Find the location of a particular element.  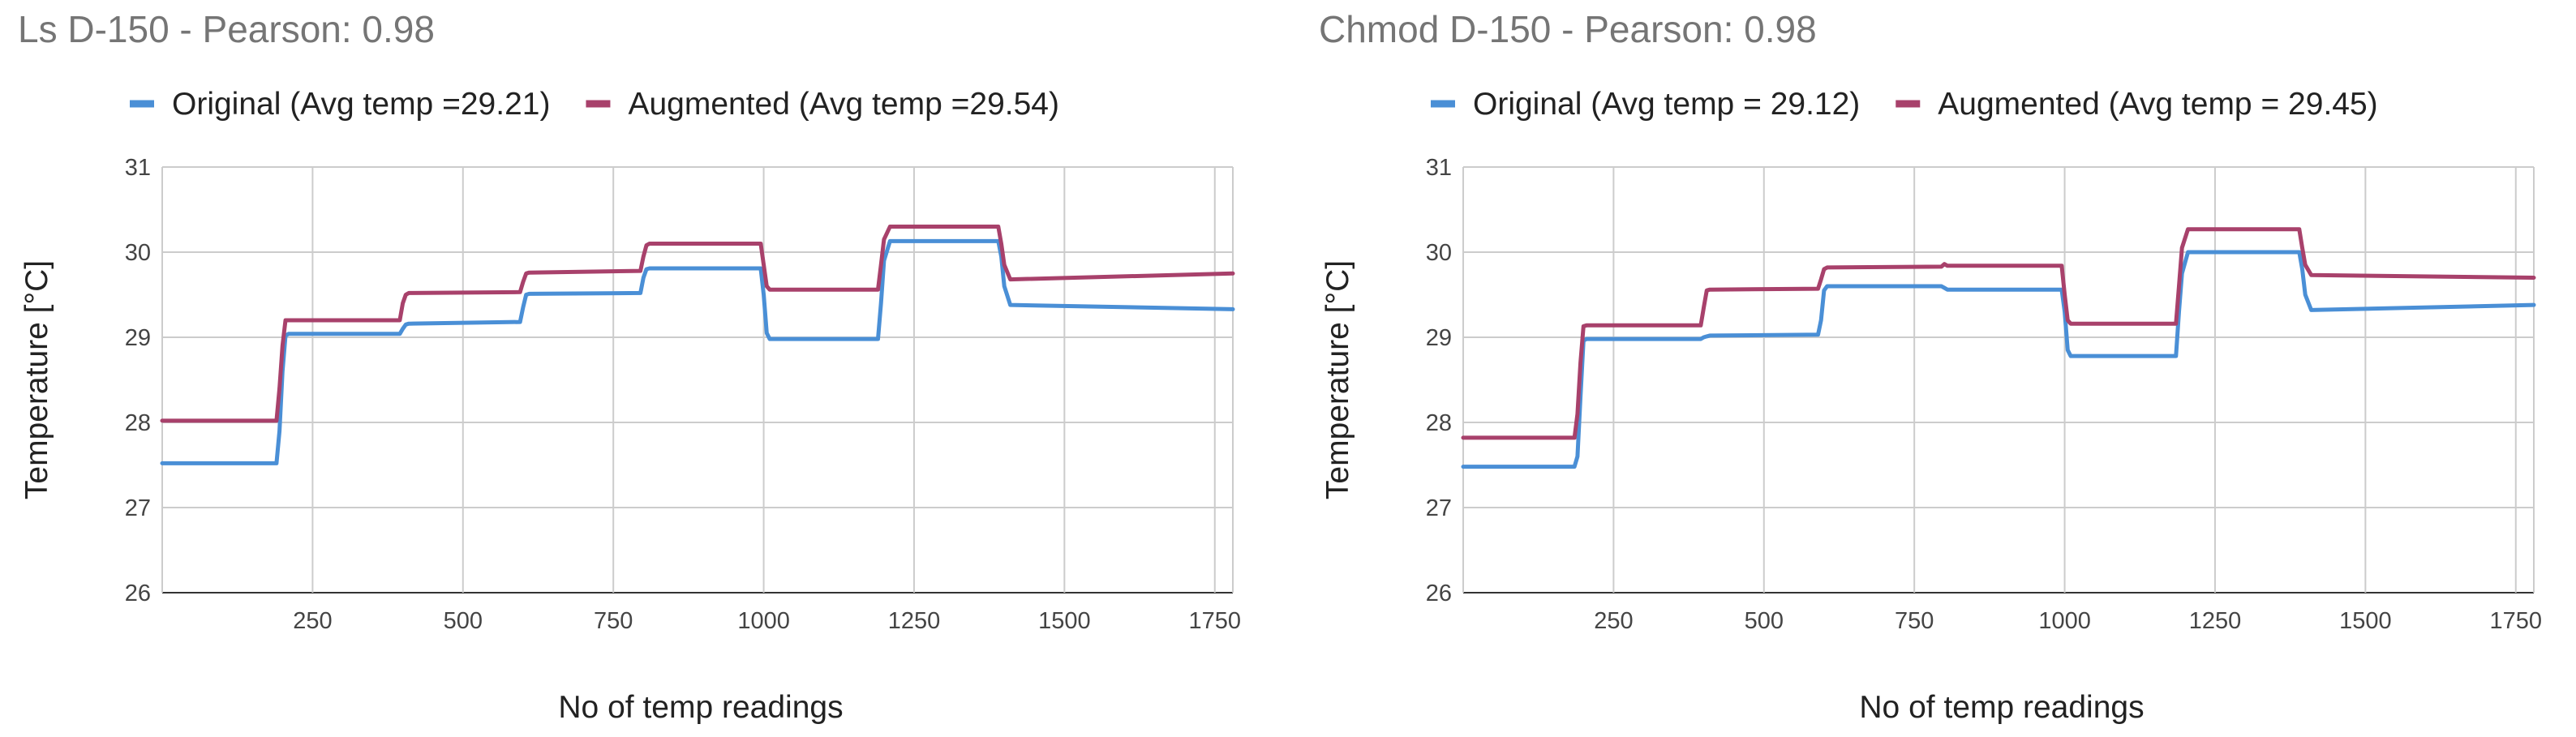

legend-label: Augmented (Avg temp =29.54) is located at coordinates (843, 105).